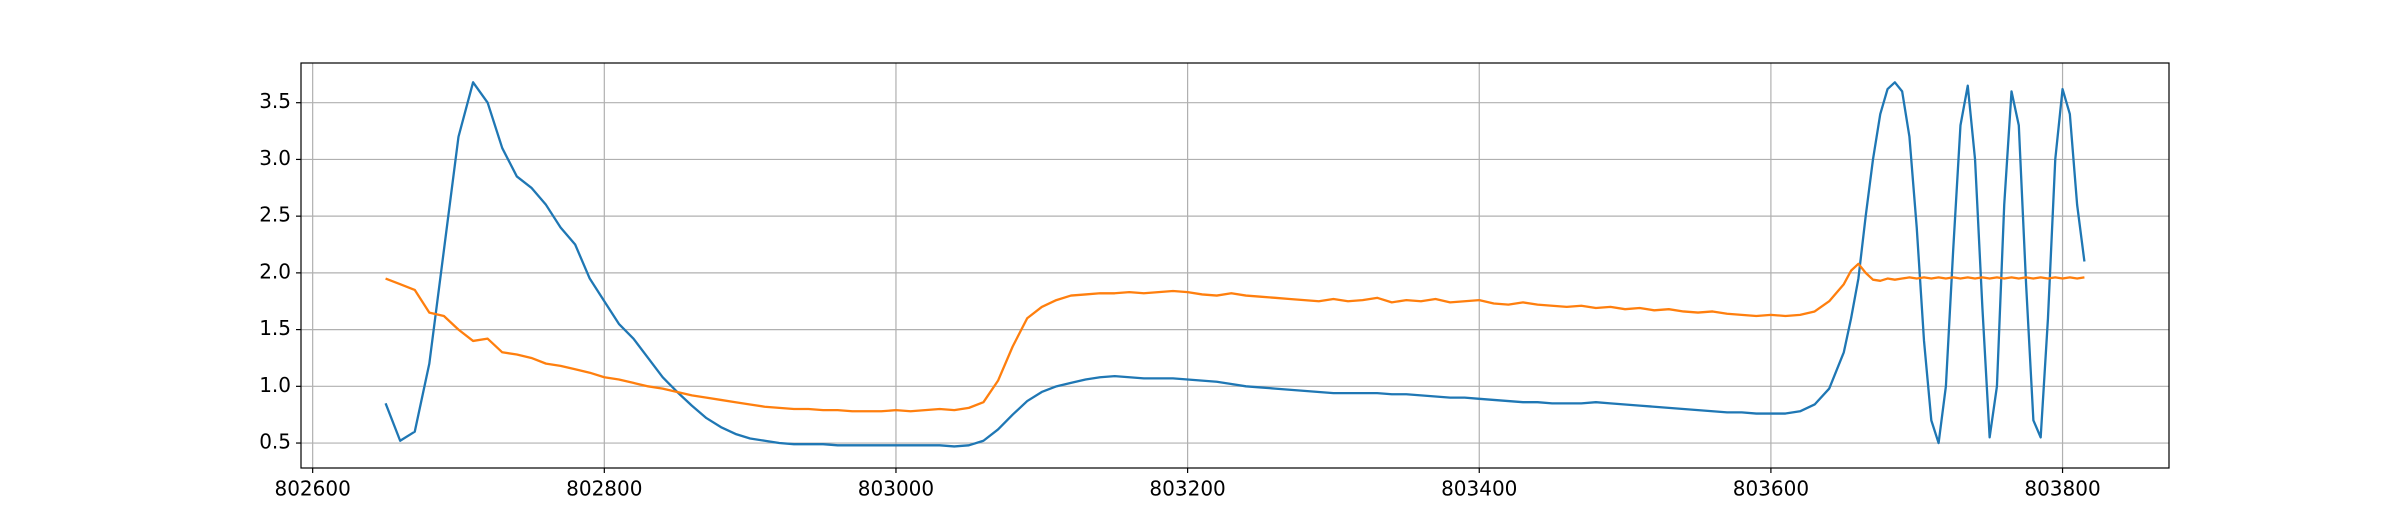  I want to click on x-tick-label: 802800, so click(604, 489).